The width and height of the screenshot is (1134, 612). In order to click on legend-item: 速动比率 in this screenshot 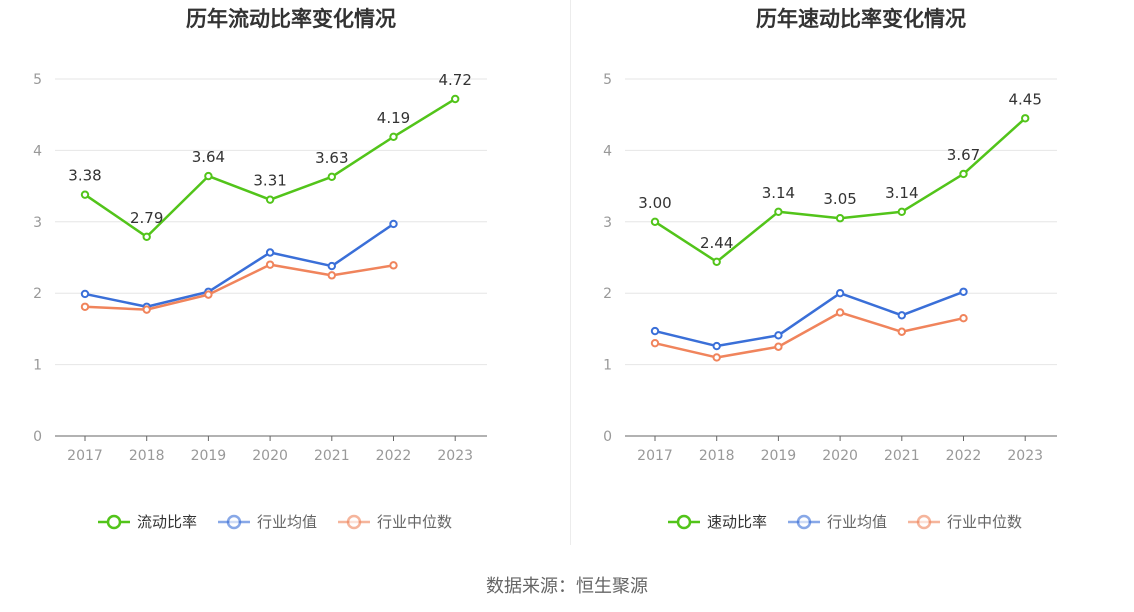, I will do `click(717, 522)`.